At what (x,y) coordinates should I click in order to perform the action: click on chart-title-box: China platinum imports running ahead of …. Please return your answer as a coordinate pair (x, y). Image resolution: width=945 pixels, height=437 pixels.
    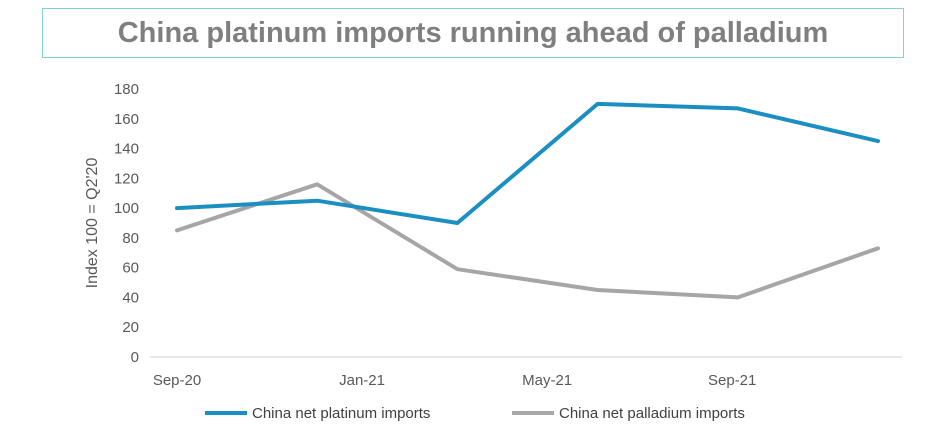
    Looking at the image, I should click on (473, 33).